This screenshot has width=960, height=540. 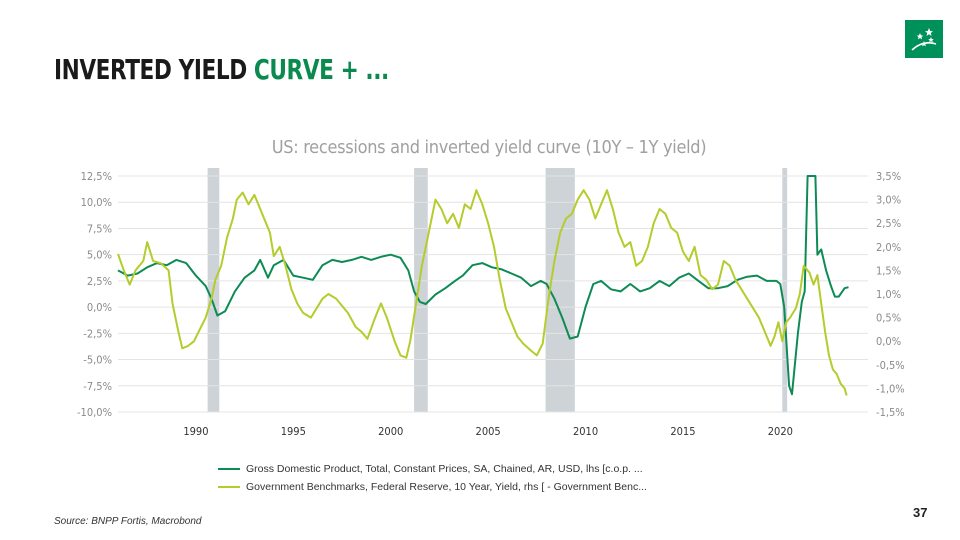 What do you see at coordinates (888, 341) in the screenshot?
I see `y-right-tick-label: 0,0%` at bounding box center [888, 341].